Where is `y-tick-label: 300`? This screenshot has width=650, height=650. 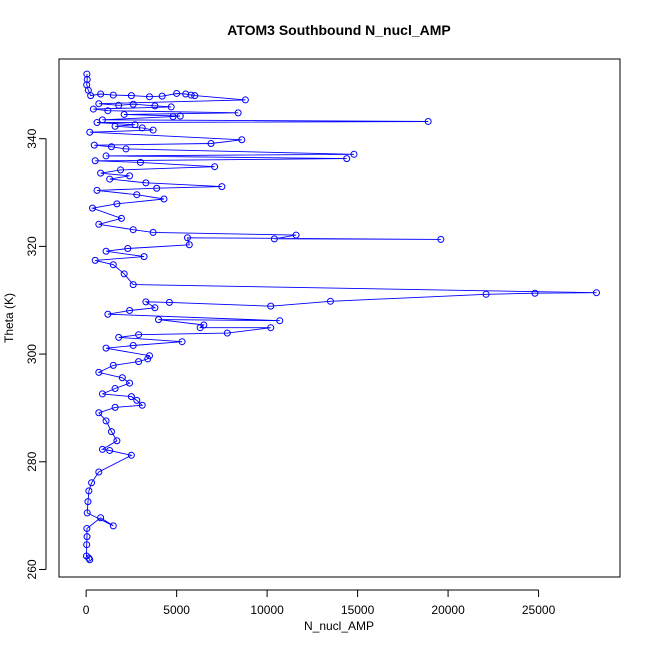
y-tick-label: 300 is located at coordinates (32, 354).